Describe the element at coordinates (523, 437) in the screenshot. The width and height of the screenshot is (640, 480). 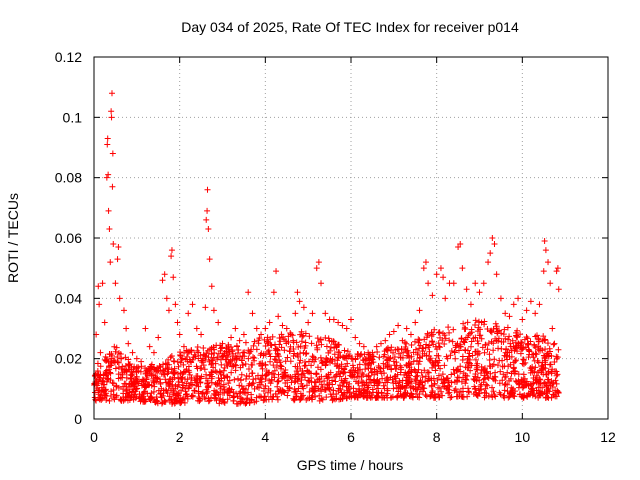
I see `x-tick-label: 10` at that location.